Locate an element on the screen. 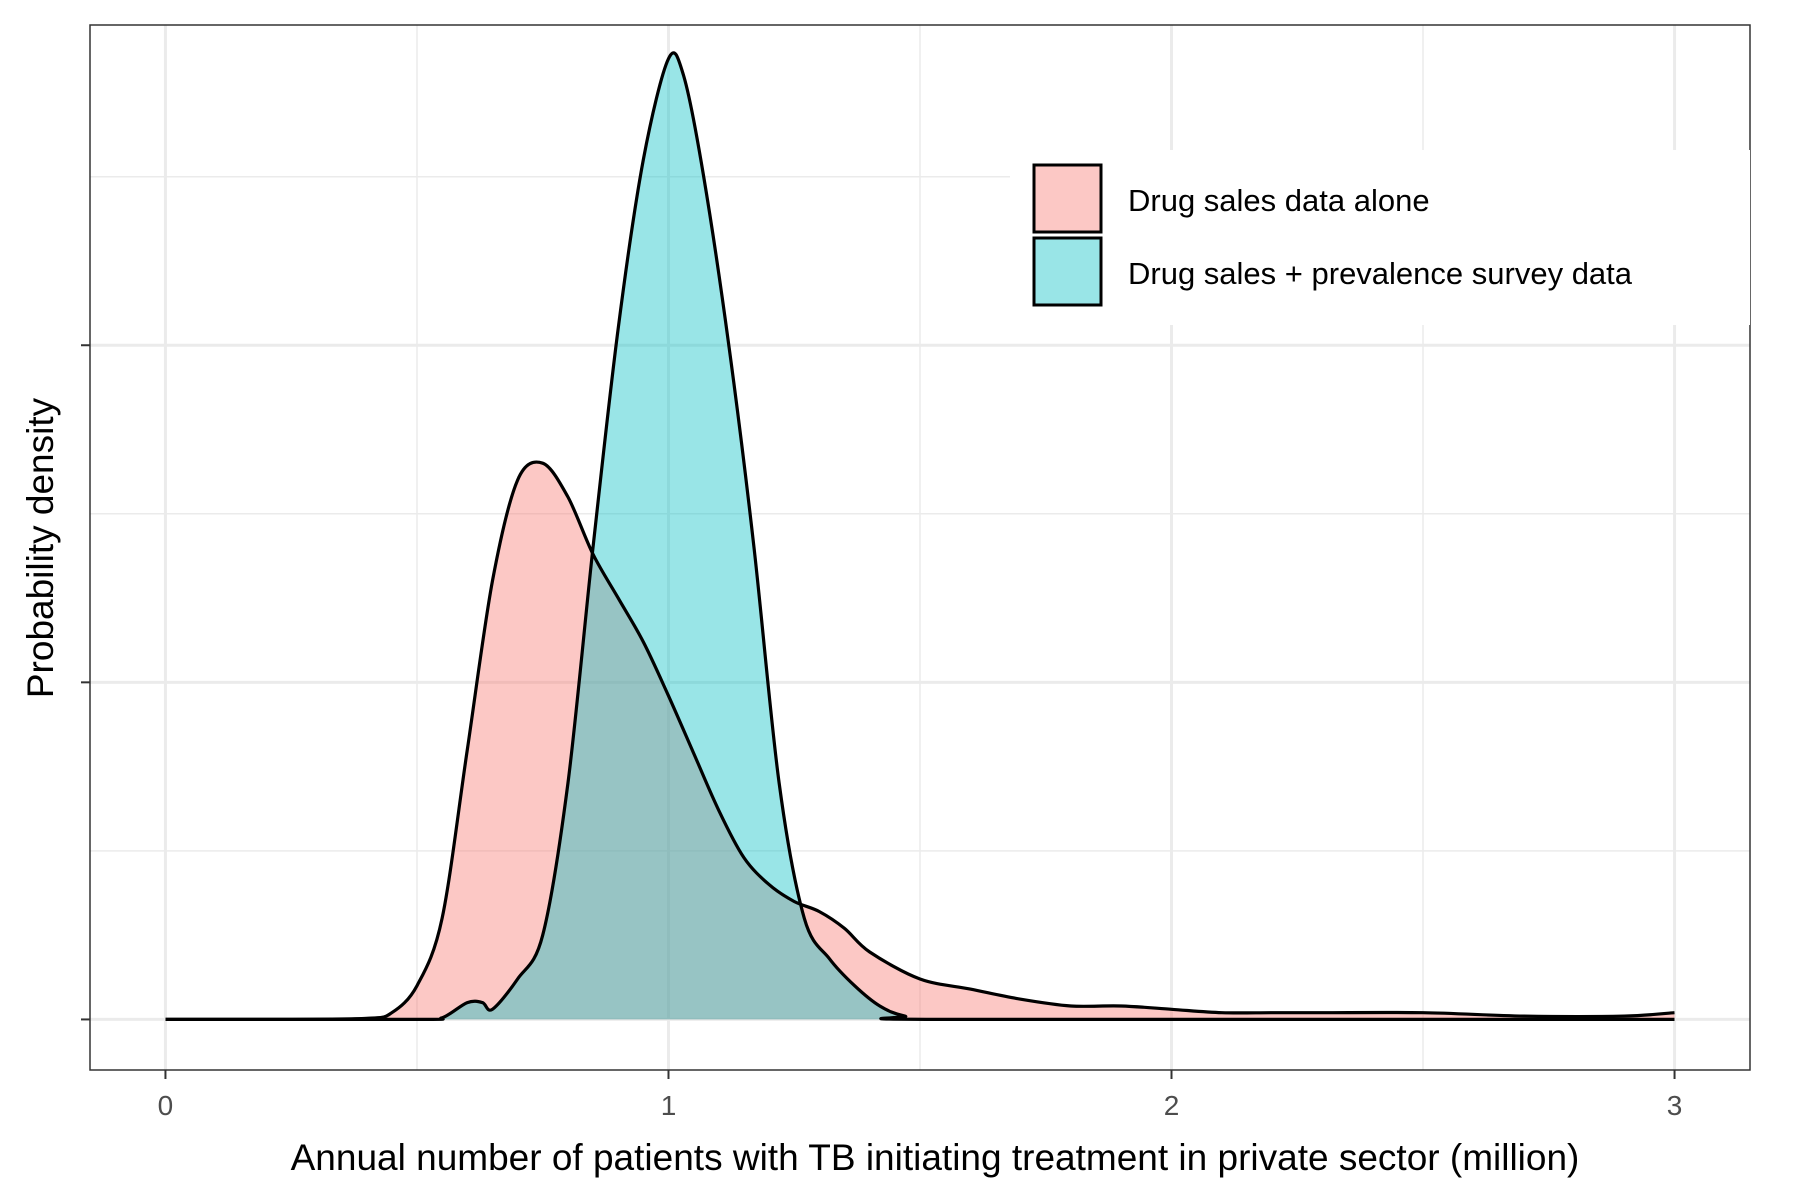 This screenshot has width=1800, height=1200. x-tick-label: 1 is located at coordinates (669, 1105).